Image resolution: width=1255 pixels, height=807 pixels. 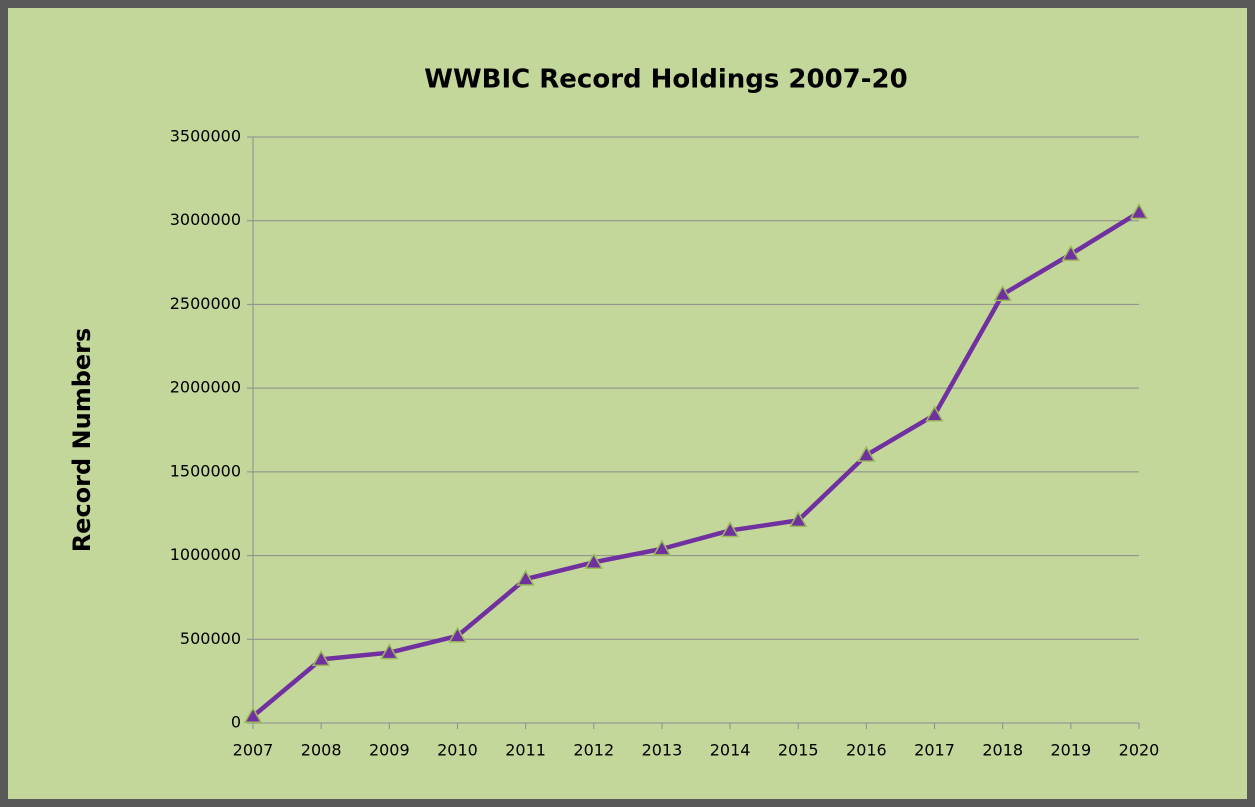 I want to click on x-tick-label: 2011, so click(x=525, y=750).